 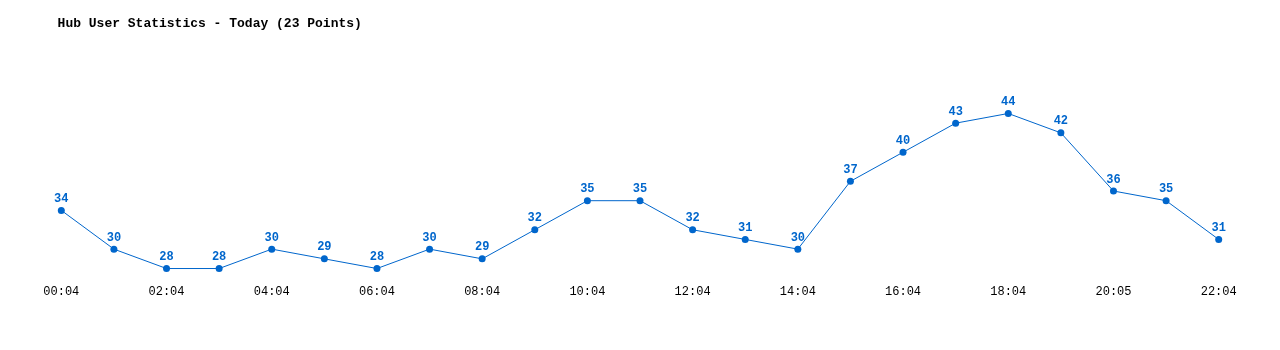 What do you see at coordinates (376, 292) in the screenshot?
I see `x-tick-label: 06:04` at bounding box center [376, 292].